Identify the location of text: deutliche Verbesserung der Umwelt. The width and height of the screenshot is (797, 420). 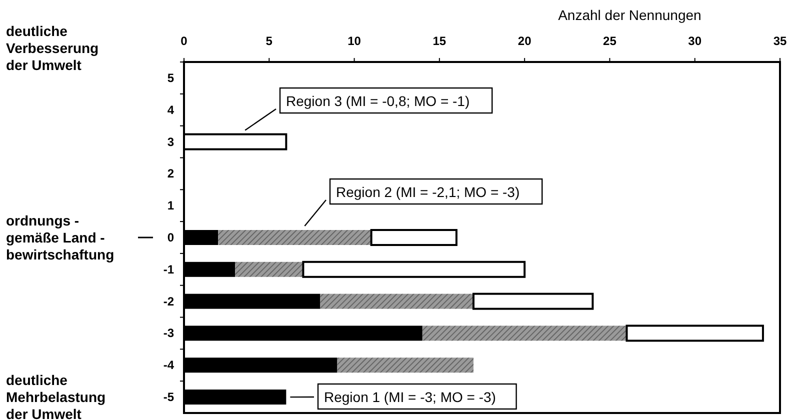
(52, 47).